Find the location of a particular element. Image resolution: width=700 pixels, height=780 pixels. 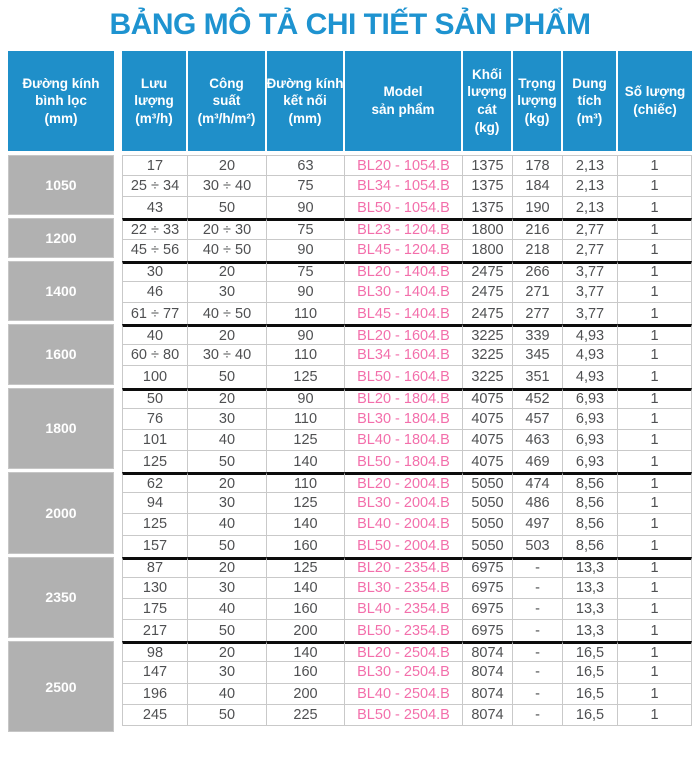

cell-trong-luong: 178 is located at coordinates (538, 166).